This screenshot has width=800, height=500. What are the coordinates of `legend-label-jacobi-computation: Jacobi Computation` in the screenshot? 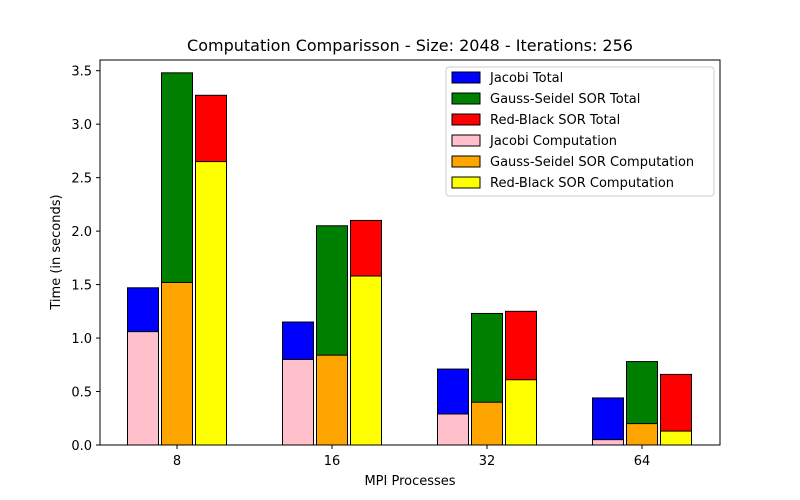 It's located at (553, 141).